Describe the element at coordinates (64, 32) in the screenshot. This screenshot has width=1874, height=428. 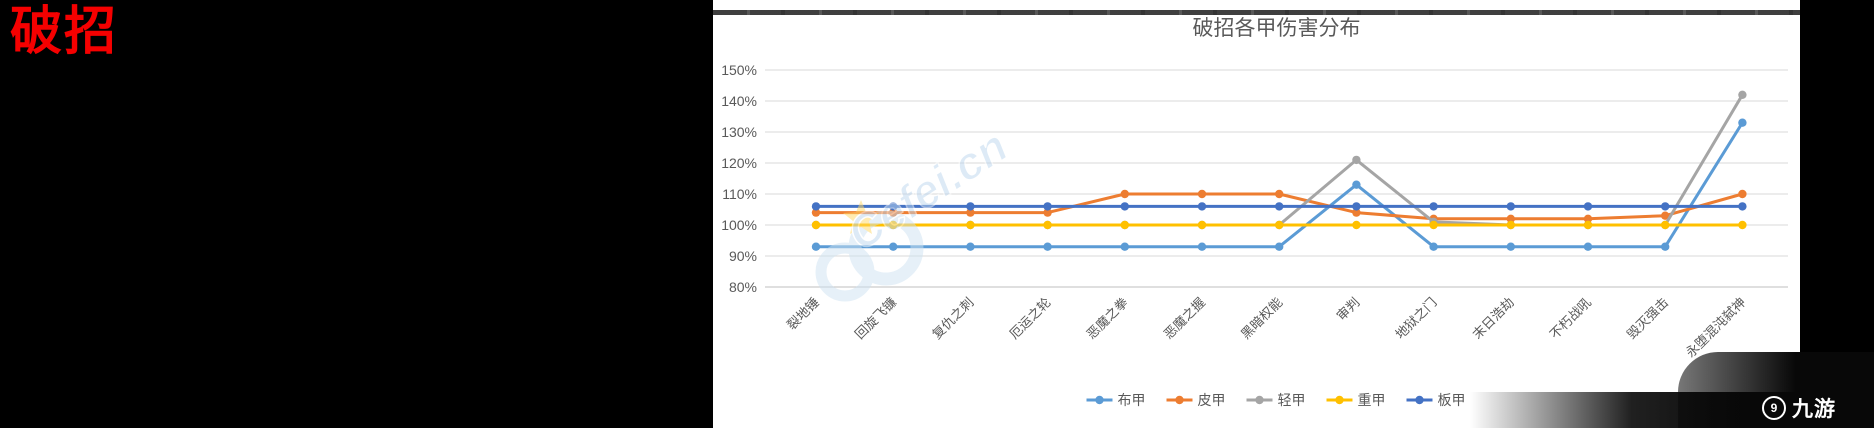
I see `page-caption: 破招` at that location.